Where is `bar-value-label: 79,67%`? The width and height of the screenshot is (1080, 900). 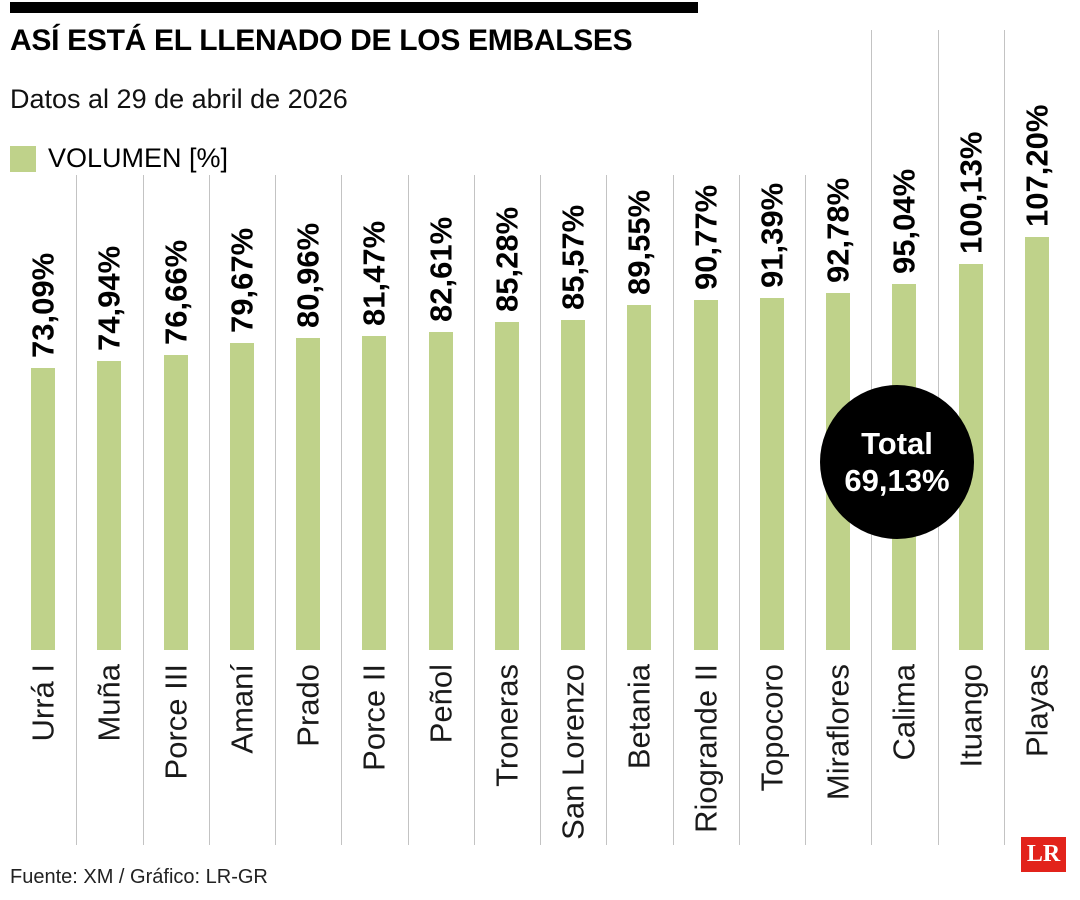 bar-value-label: 79,67% is located at coordinates (242, 280).